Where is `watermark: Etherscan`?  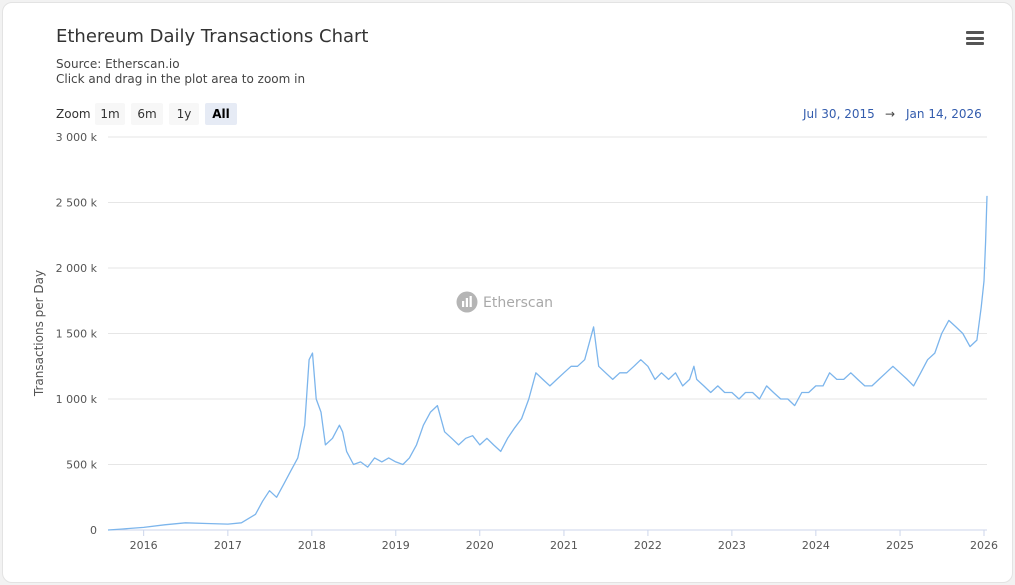
watermark: Etherscan is located at coordinates (511, 305).